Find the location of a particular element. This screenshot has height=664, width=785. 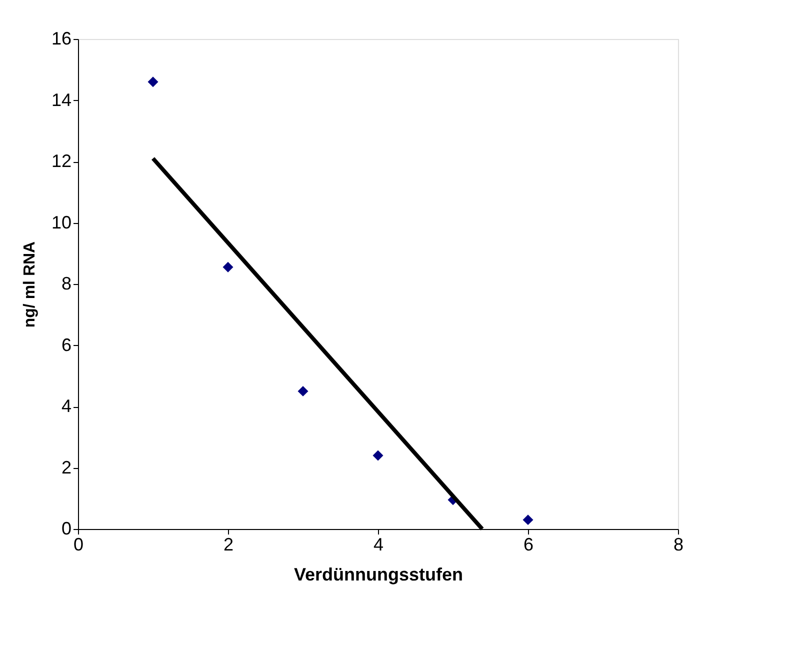

x-tick-label: 2 is located at coordinates (228, 544).